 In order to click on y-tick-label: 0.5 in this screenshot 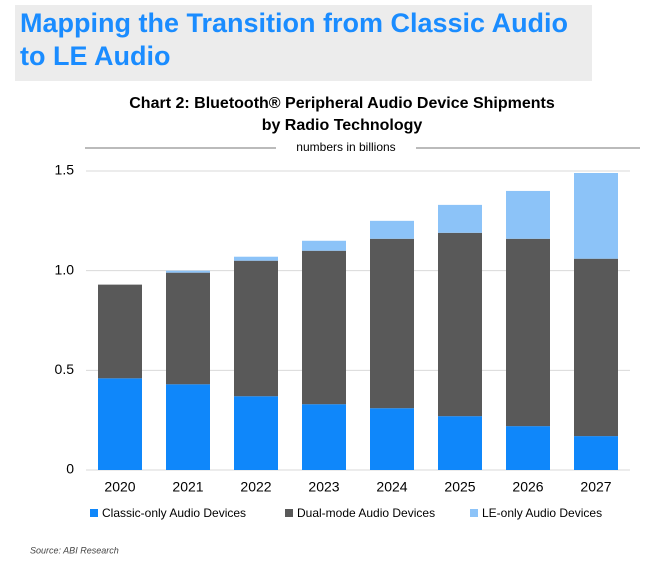, I will do `click(65, 369)`.